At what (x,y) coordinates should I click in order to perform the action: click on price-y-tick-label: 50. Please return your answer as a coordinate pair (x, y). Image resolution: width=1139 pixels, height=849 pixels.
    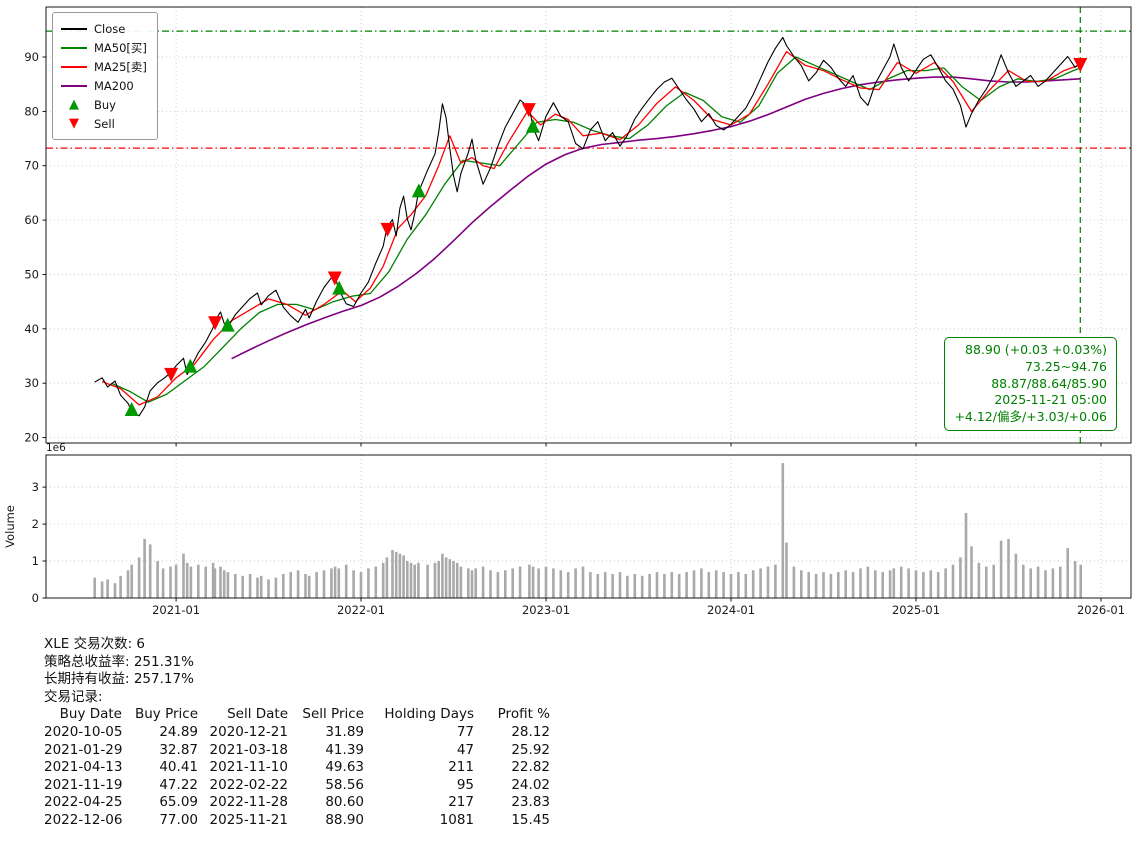
    Looking at the image, I should click on (31, 275).